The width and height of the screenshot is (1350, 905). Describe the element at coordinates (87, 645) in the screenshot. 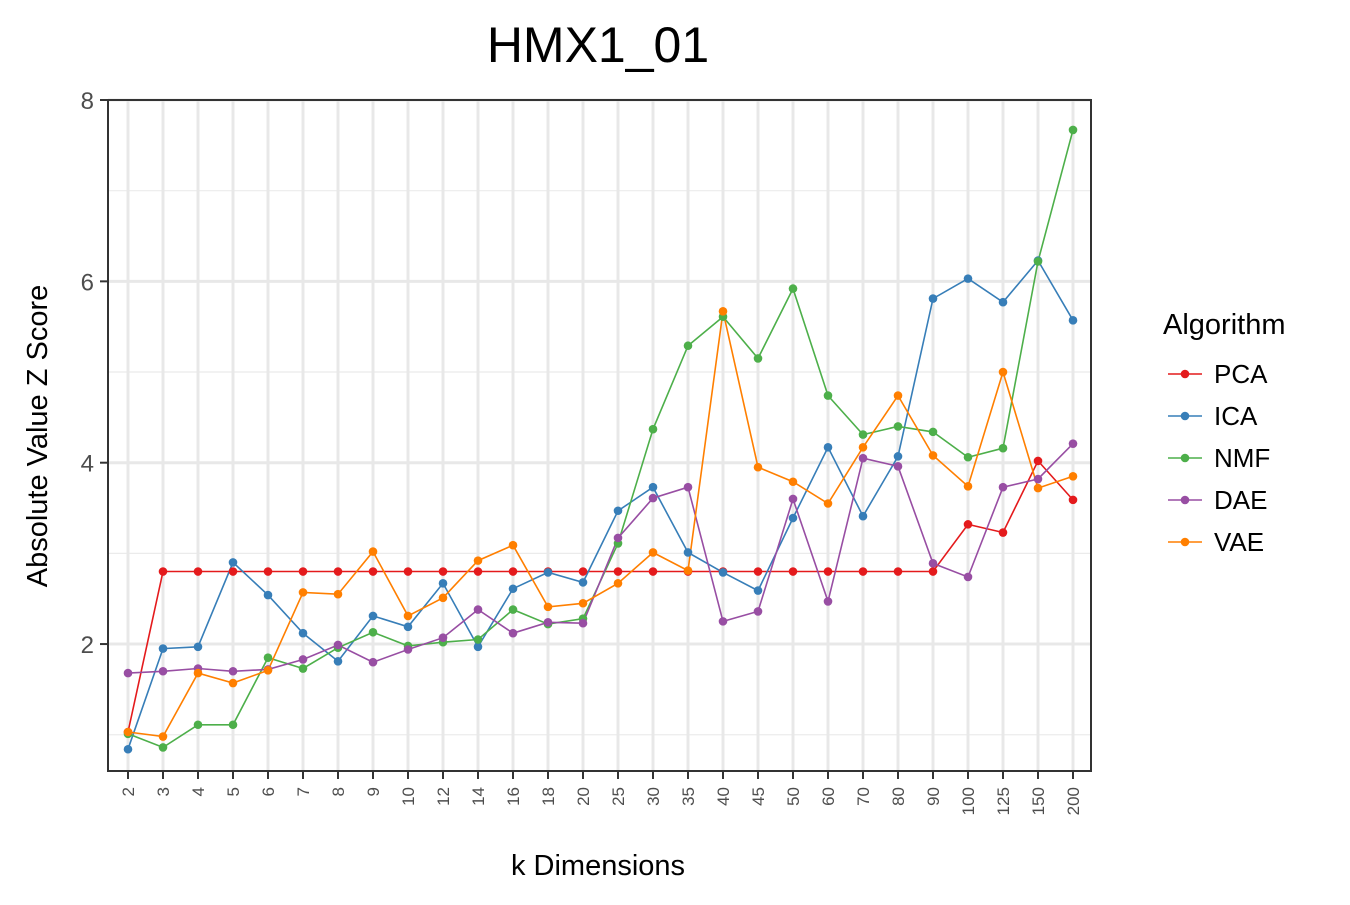

I see `y-tick-label: 2` at that location.